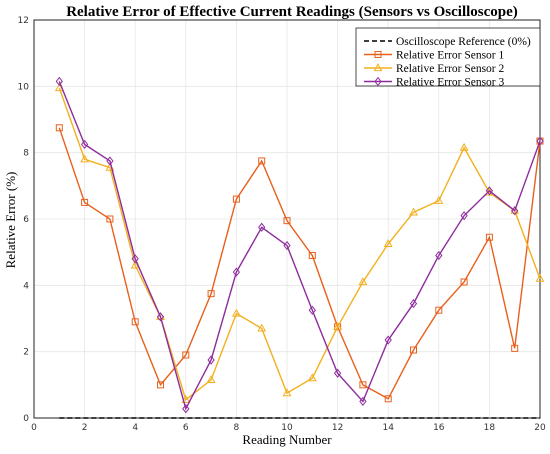 This screenshot has width=550, height=454. Describe the element at coordinates (26, 154) in the screenshot. I see `y-tick-label: 8` at that location.